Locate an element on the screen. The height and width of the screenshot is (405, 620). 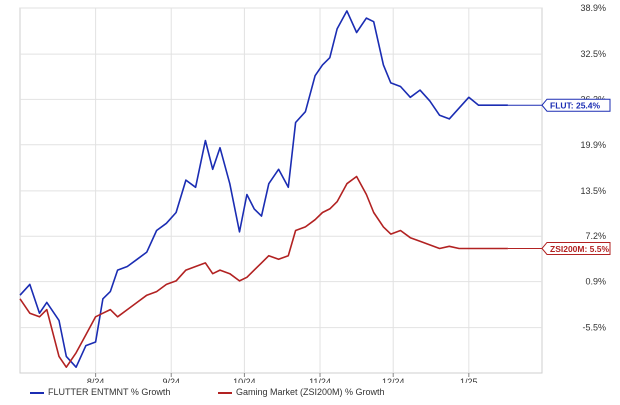
end-label-text: ZSI200M: 5.5% is located at coordinates (579, 249).